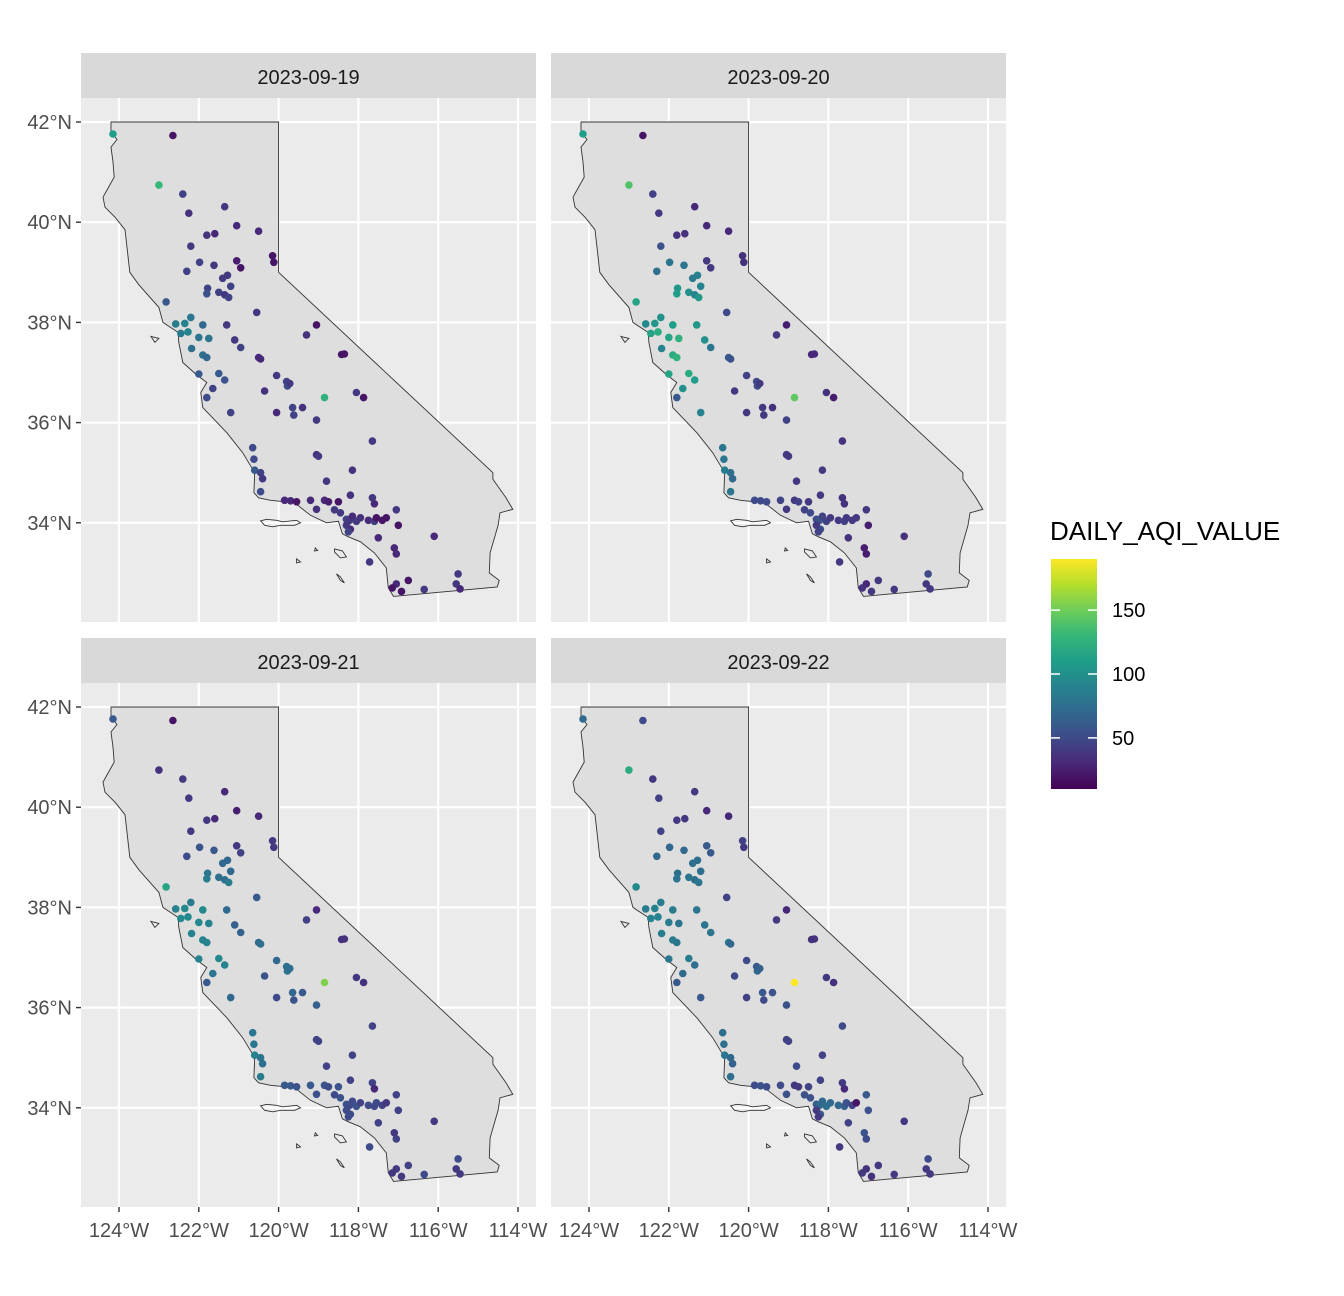 Image resolution: width=1344 pixels, height=1296 pixels. Describe the element at coordinates (308, 660) in the screenshot. I see `facet-strip` at that location.